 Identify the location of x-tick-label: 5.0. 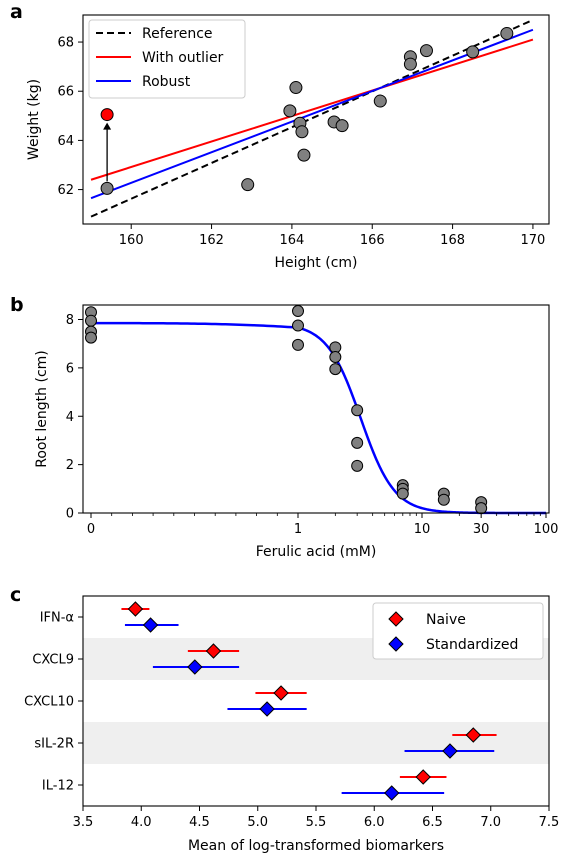
(257, 822).